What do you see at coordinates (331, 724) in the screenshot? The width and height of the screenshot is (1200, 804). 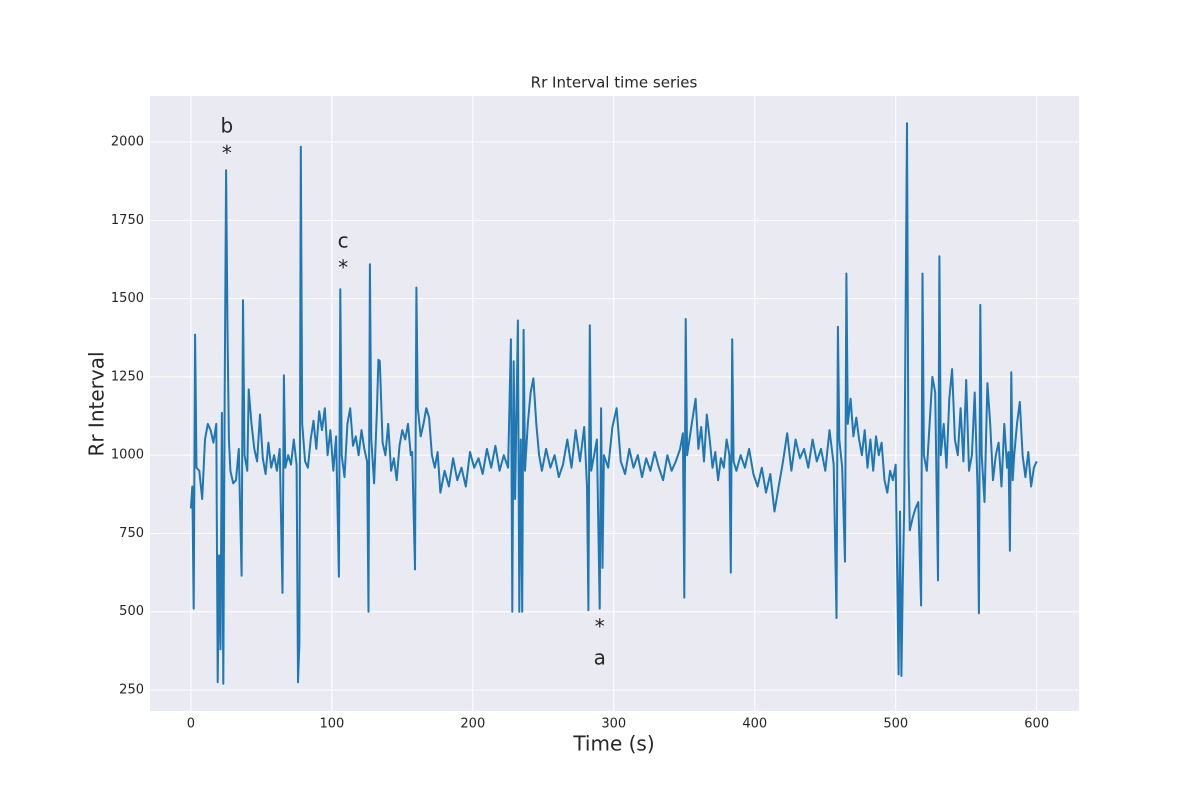 I see `x-tick-label: 100` at bounding box center [331, 724].